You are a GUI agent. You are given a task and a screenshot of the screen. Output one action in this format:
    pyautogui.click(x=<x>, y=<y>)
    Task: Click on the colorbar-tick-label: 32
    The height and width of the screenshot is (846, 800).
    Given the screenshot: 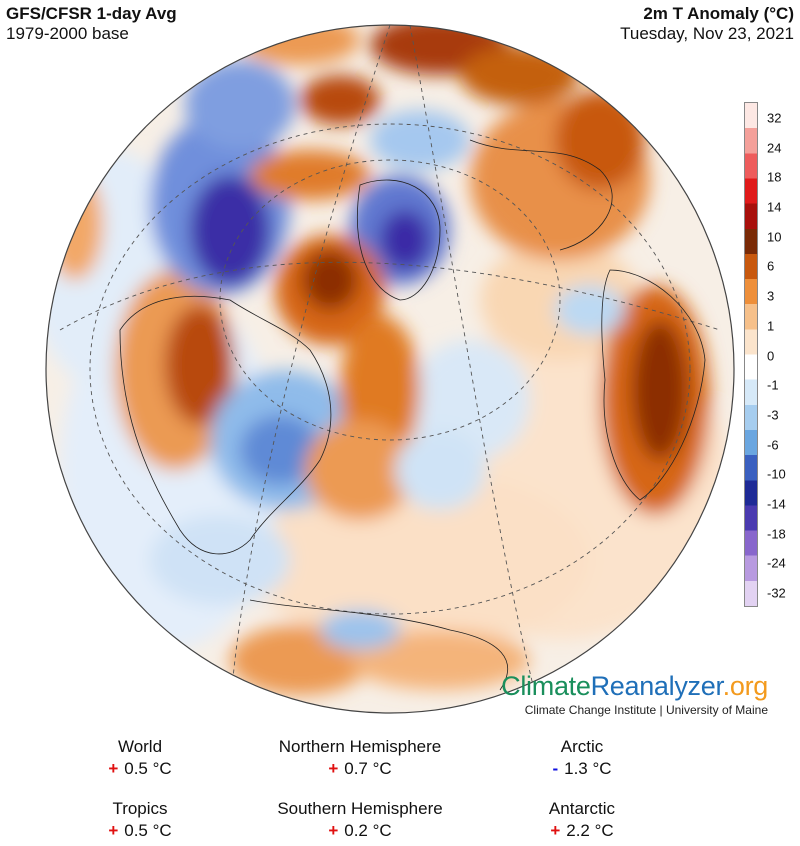 What is the action you would take?
    pyautogui.click(x=774, y=118)
    